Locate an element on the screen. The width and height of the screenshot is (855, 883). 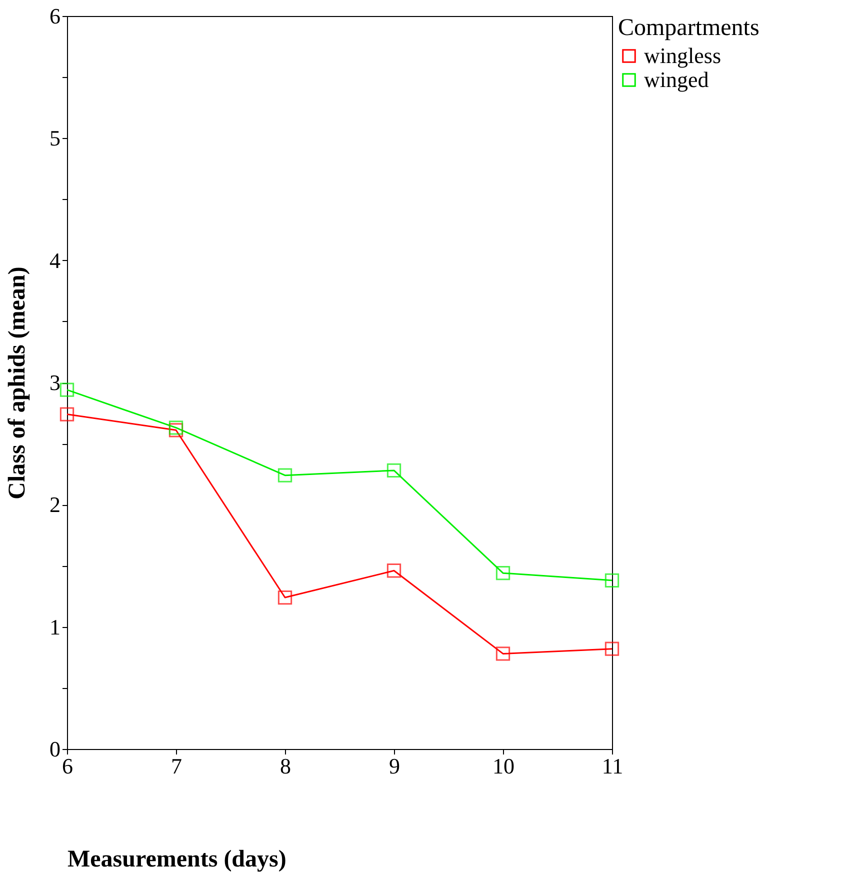
y-tick-label: 1 is located at coordinates (55, 627).